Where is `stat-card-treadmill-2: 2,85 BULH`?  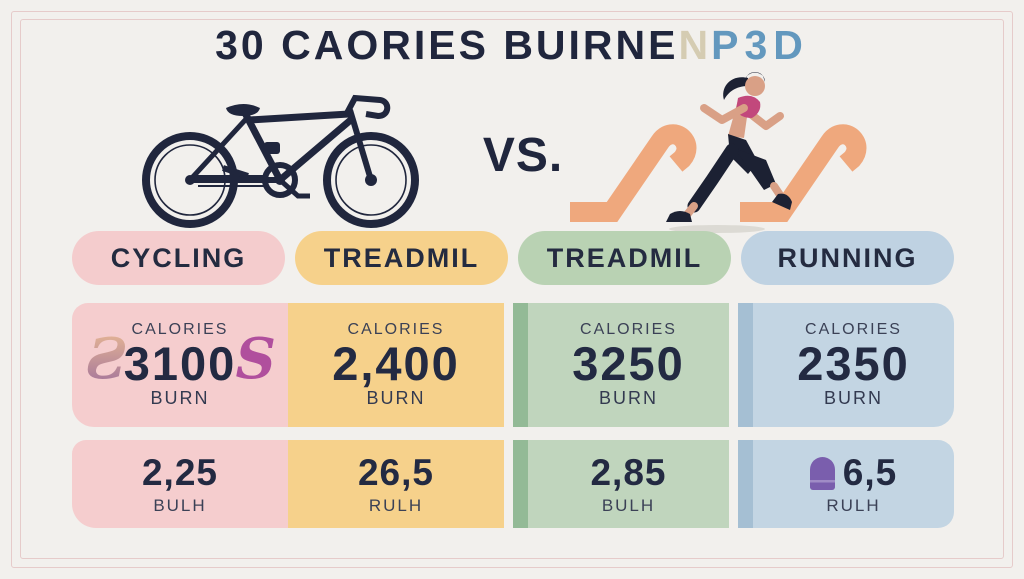 stat-card-treadmill-2: 2,85 BULH is located at coordinates (621, 484).